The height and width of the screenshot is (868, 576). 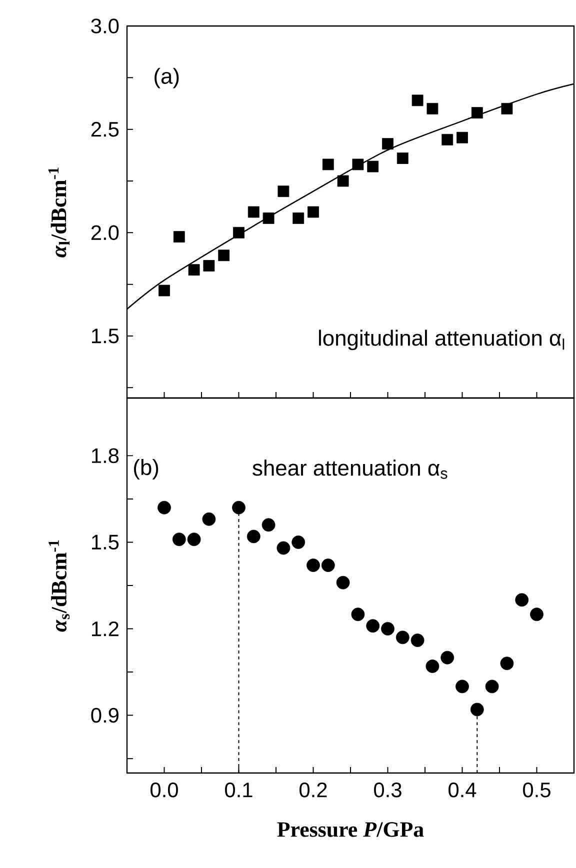 I want to click on annotation: (b), so click(x=146, y=469).